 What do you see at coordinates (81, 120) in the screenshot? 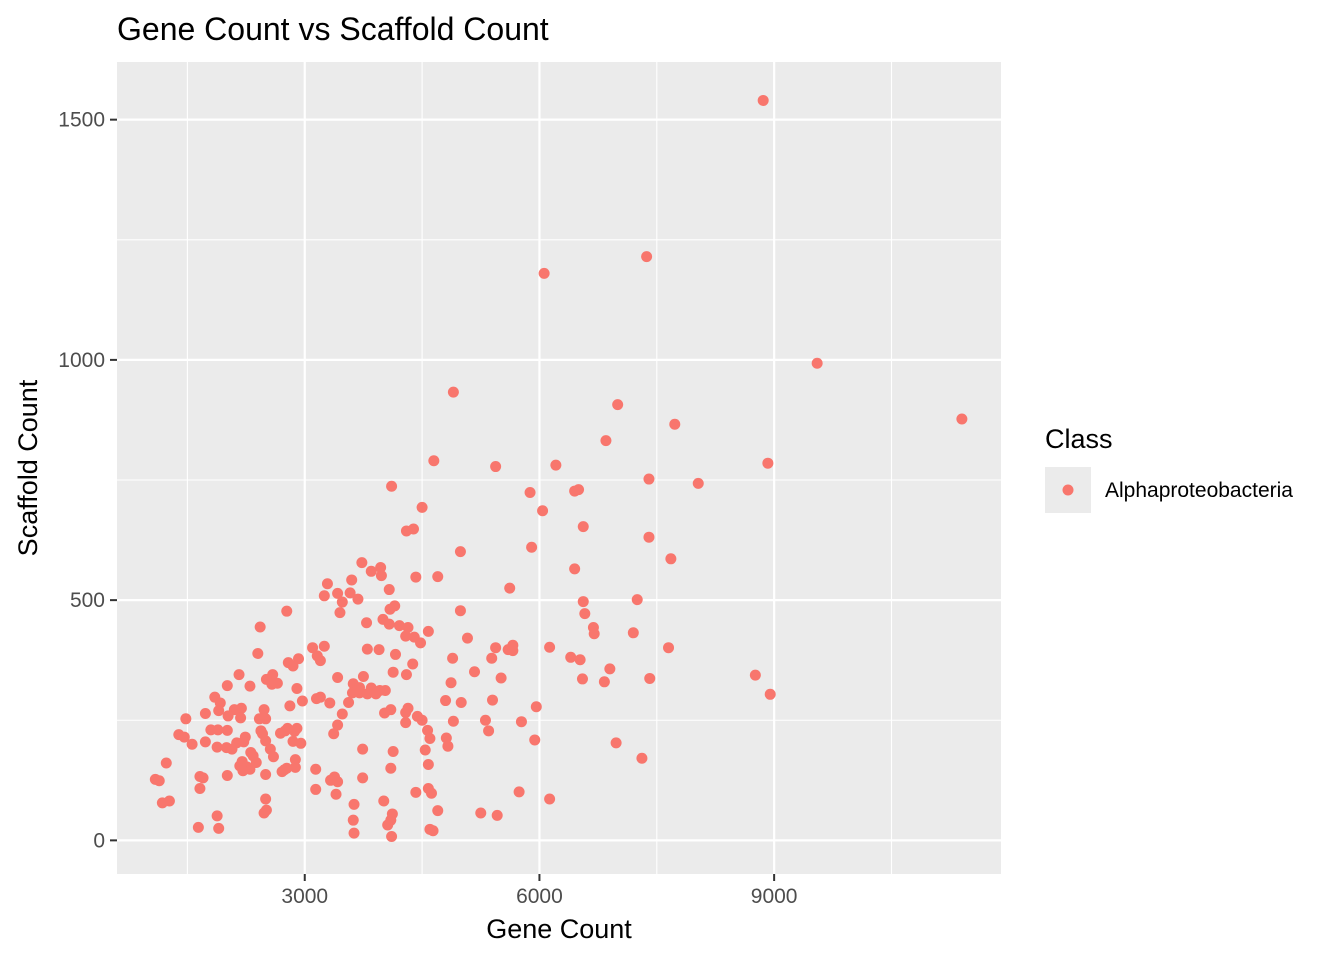
I see `y-tick-label: 1500` at bounding box center [81, 120].